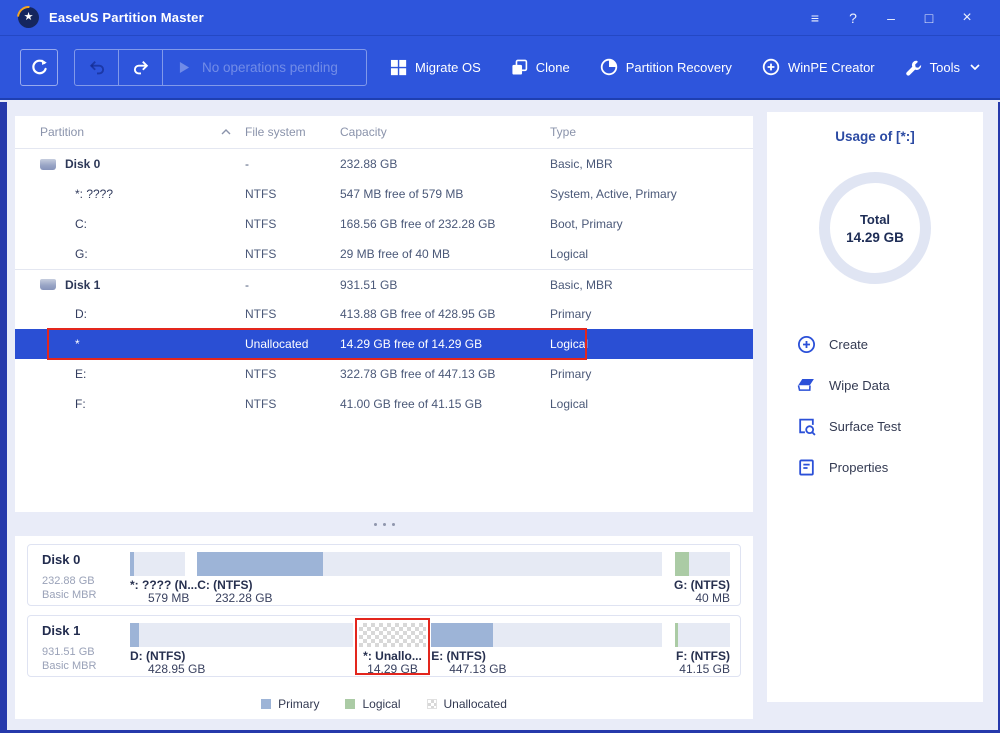 This screenshot has width=1000, height=733. I want to click on file-system-cell: -, so click(247, 284).